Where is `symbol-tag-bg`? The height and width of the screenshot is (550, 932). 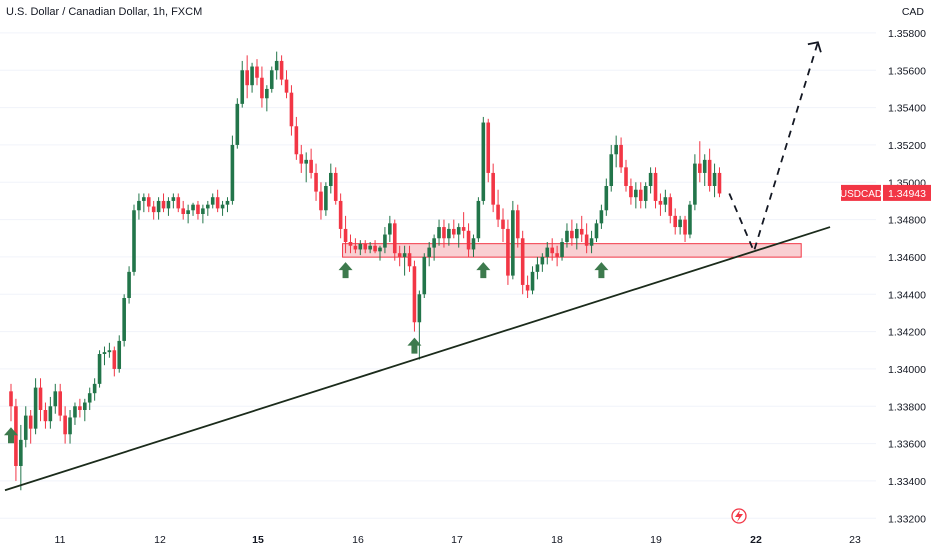 symbol-tag-bg is located at coordinates (861, 192).